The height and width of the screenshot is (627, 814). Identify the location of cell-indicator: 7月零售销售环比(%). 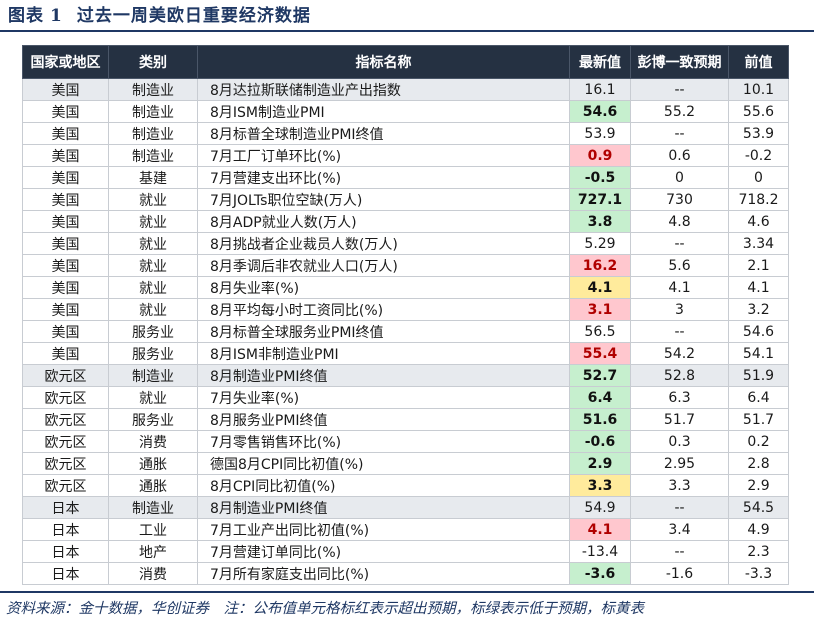
(383, 441).